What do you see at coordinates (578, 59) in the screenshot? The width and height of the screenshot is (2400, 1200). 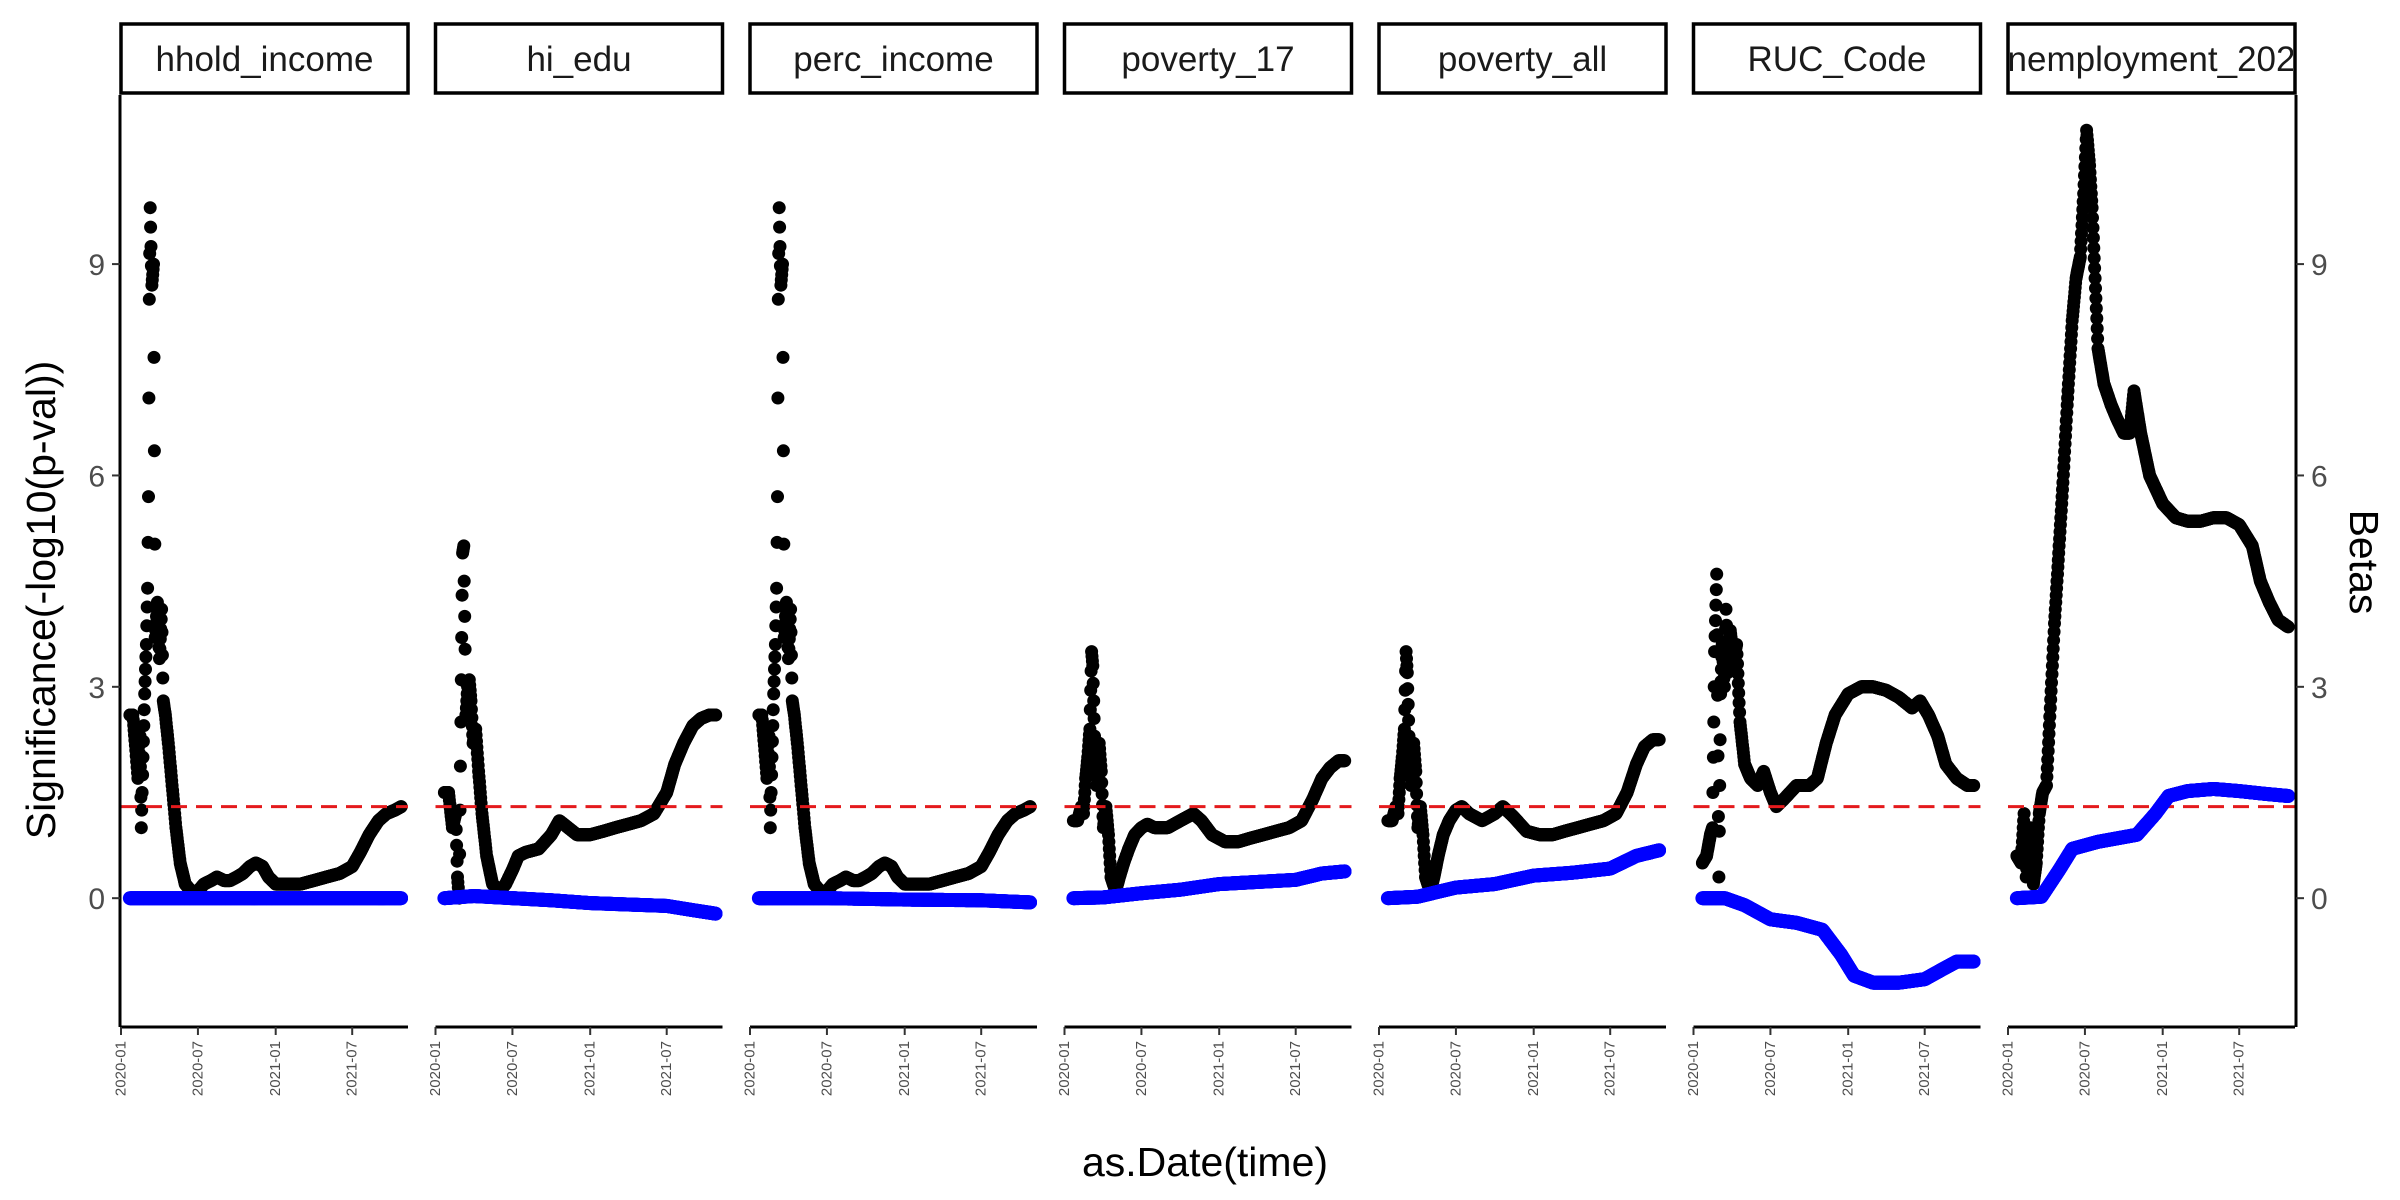 I see `facet-strip-label: hi_edu` at bounding box center [578, 59].